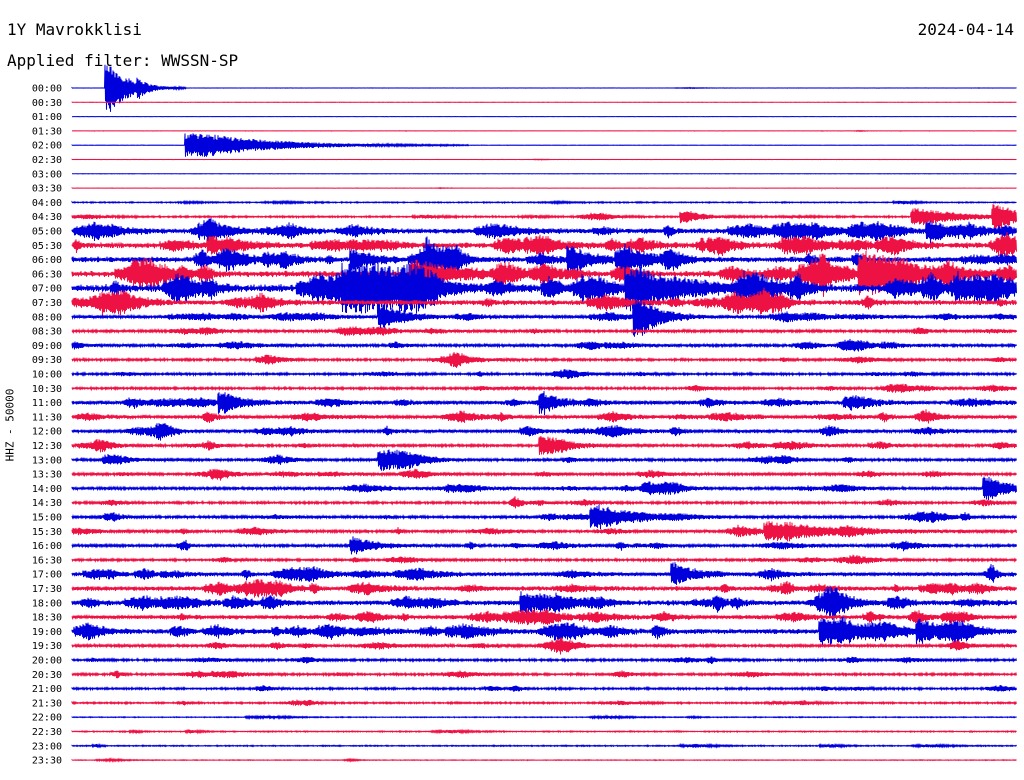 Image resolution: width=1024 pixels, height=780 pixels. Describe the element at coordinates (47, 89) in the screenshot. I see `time-label-0000: 00:00` at that location.